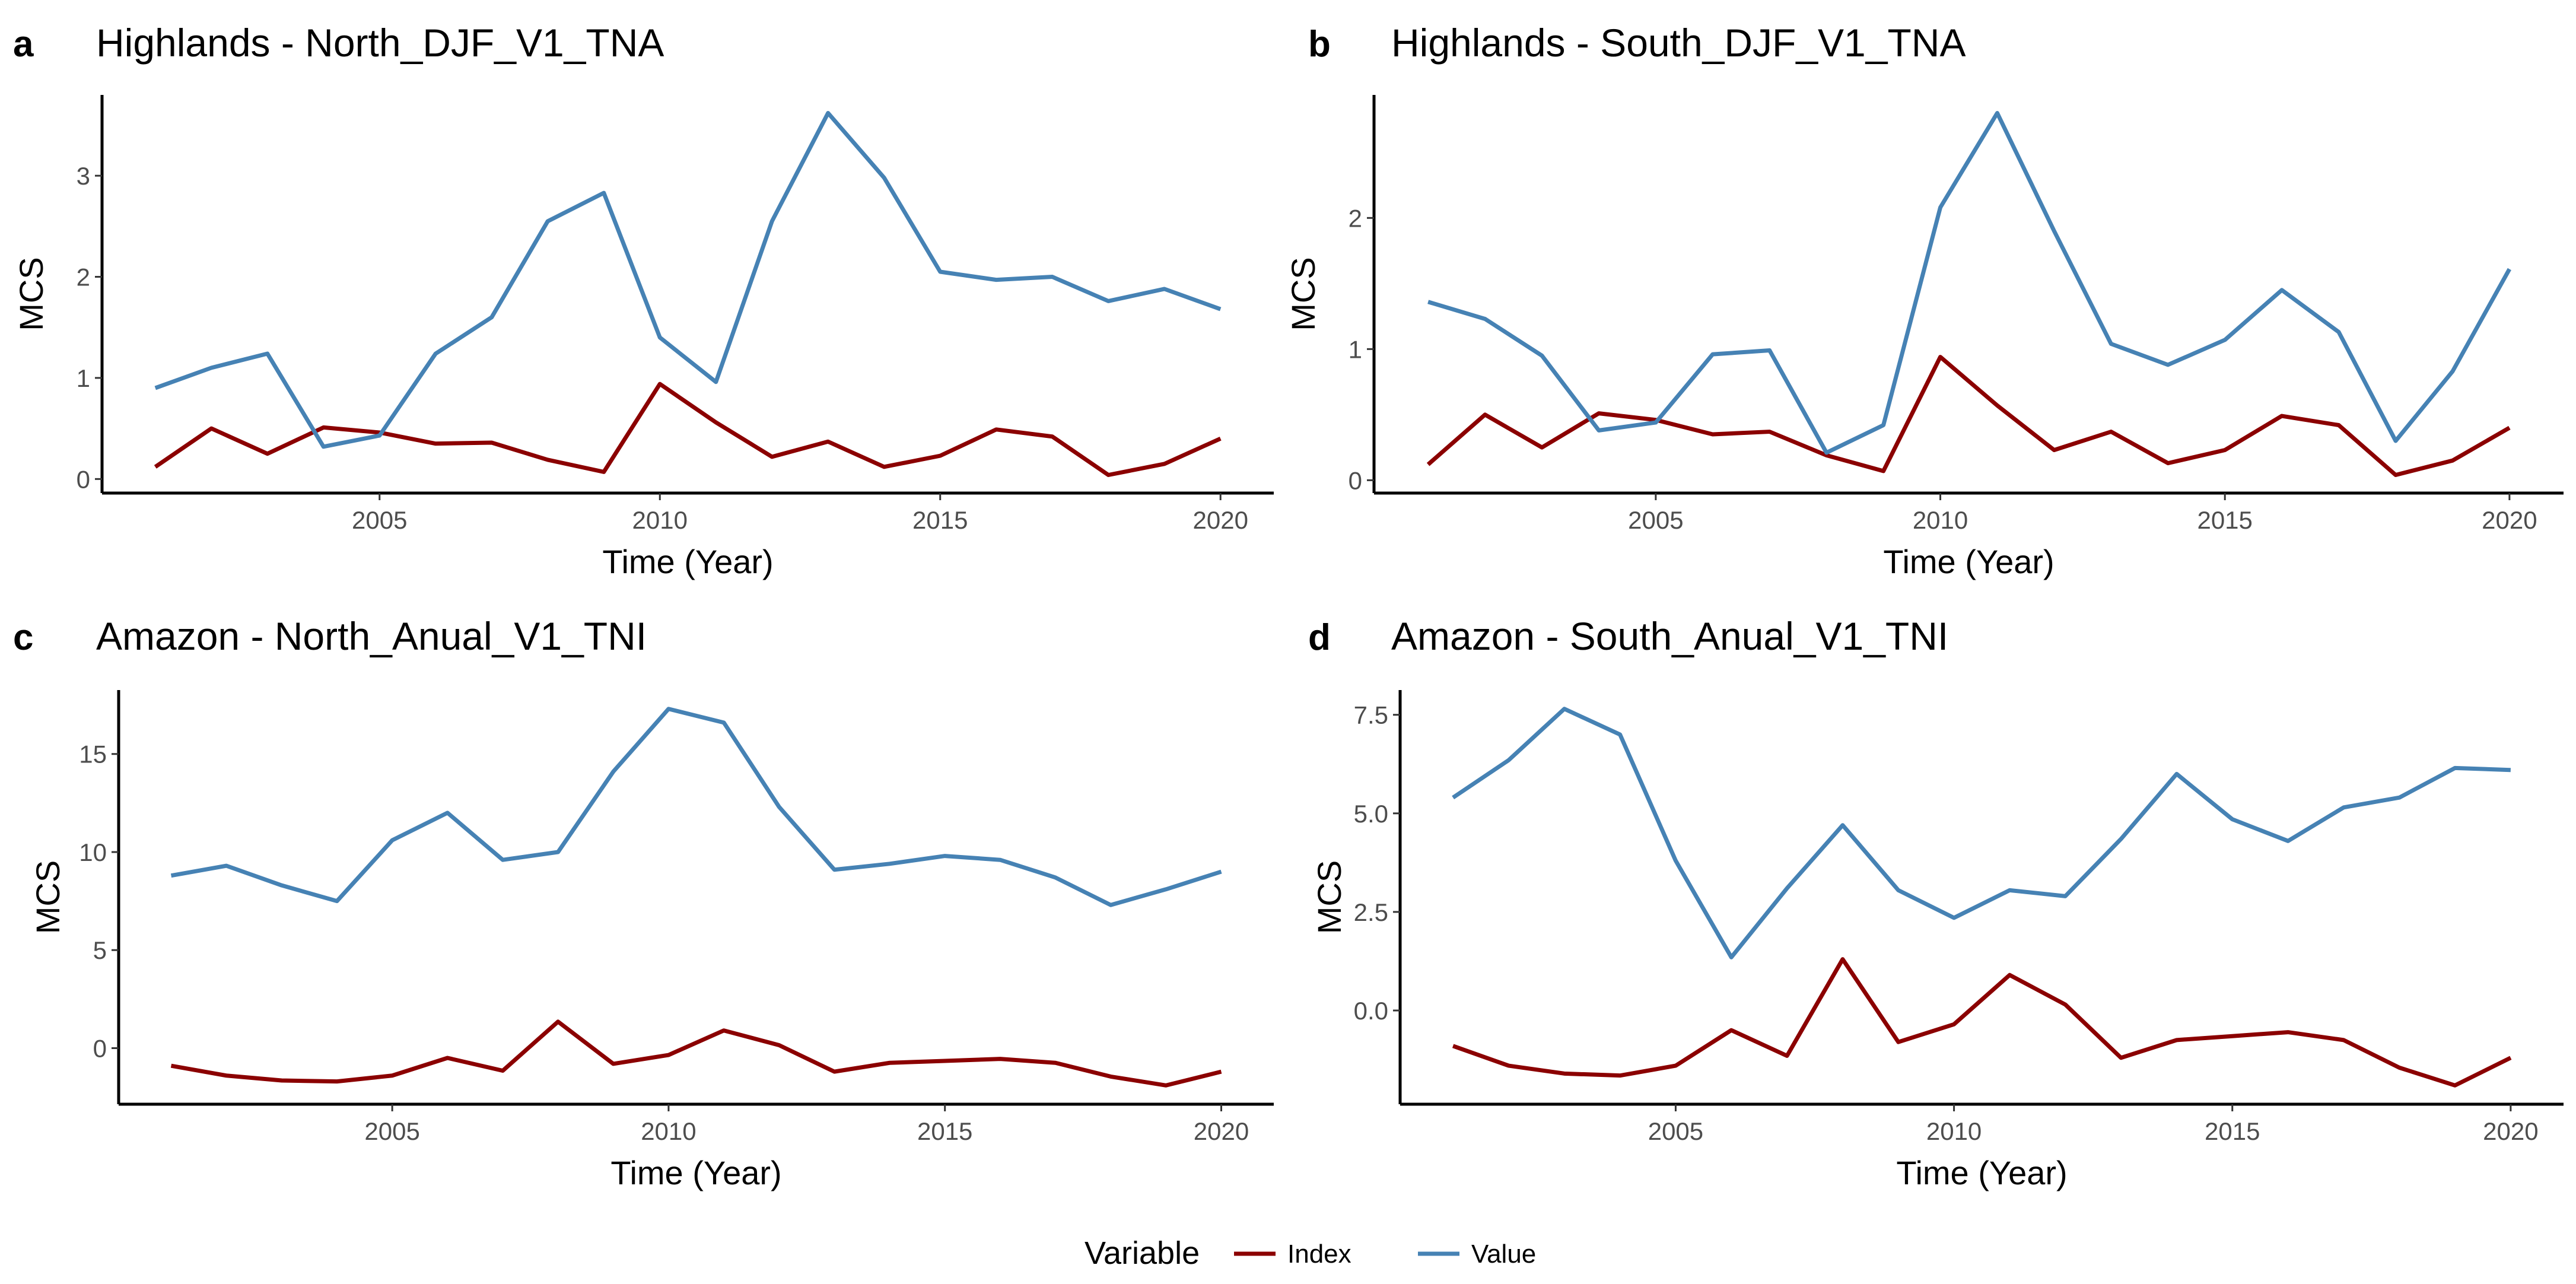 The width and height of the screenshot is (2576, 1284). What do you see at coordinates (23, 637) in the screenshot?
I see `panel-tag: c` at bounding box center [23, 637].